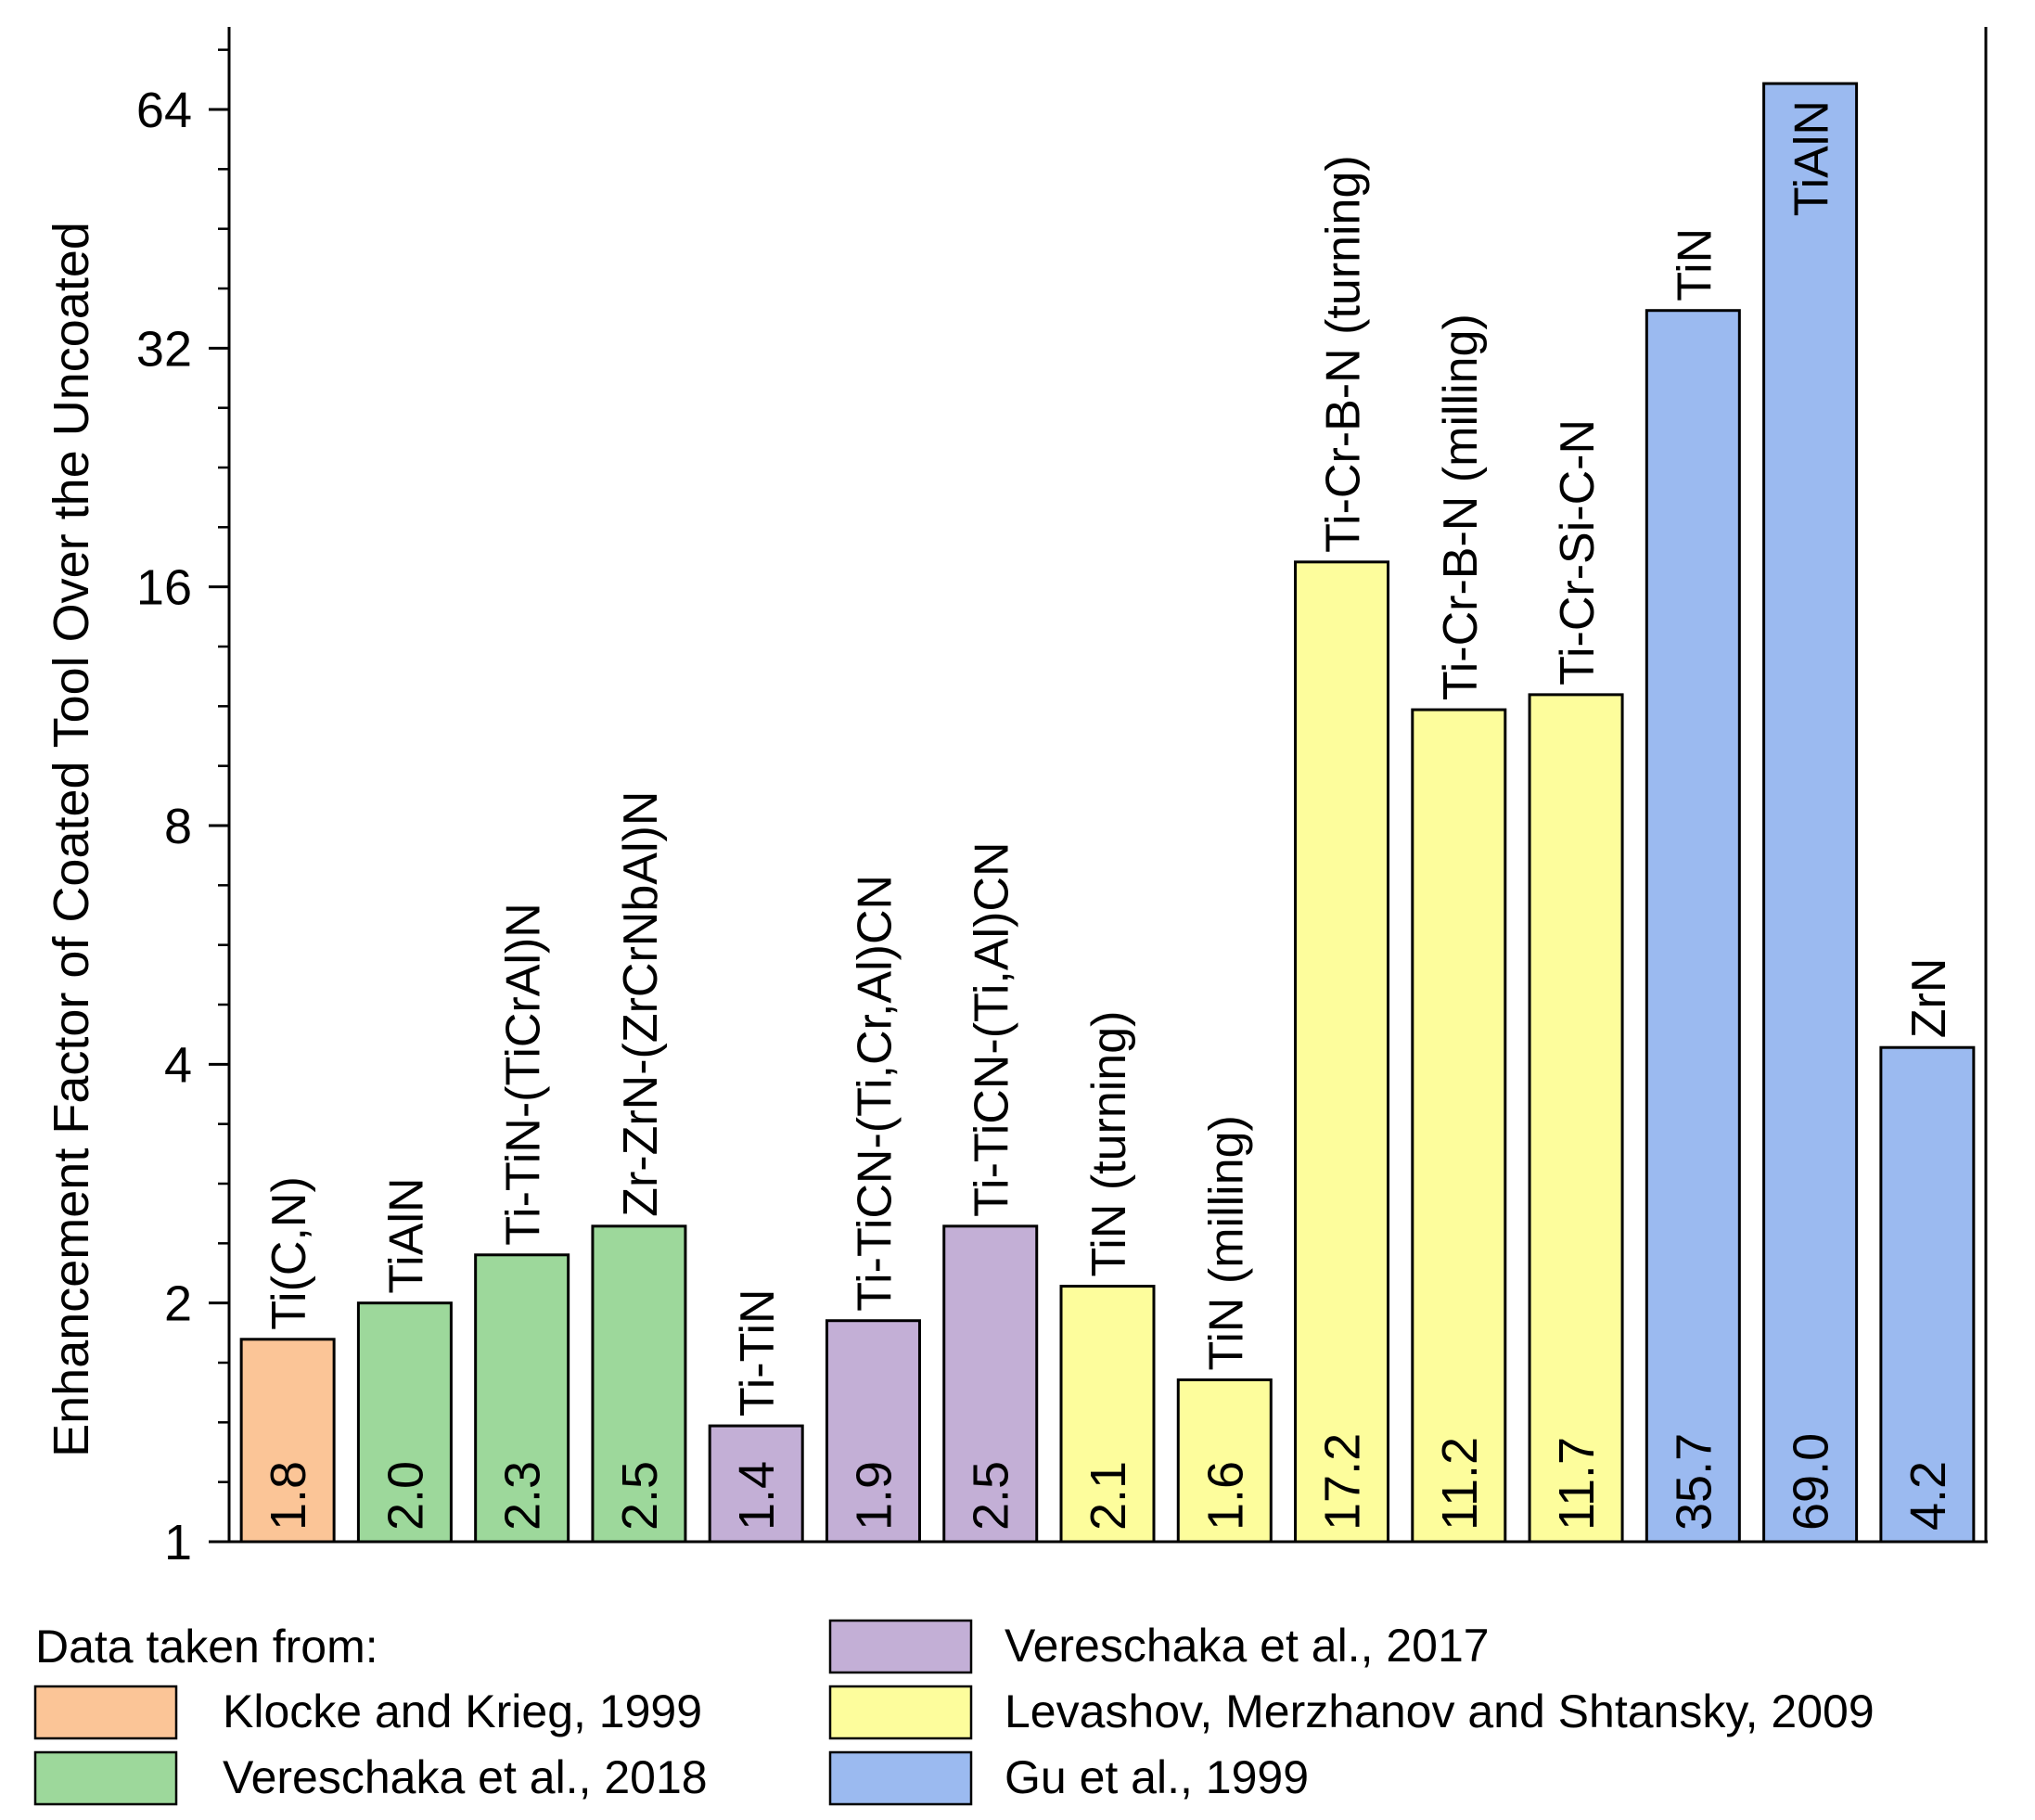 This screenshot has height=1820, width=2035. Describe the element at coordinates (164, 349) in the screenshot. I see `y-tick-label: 32` at that location.